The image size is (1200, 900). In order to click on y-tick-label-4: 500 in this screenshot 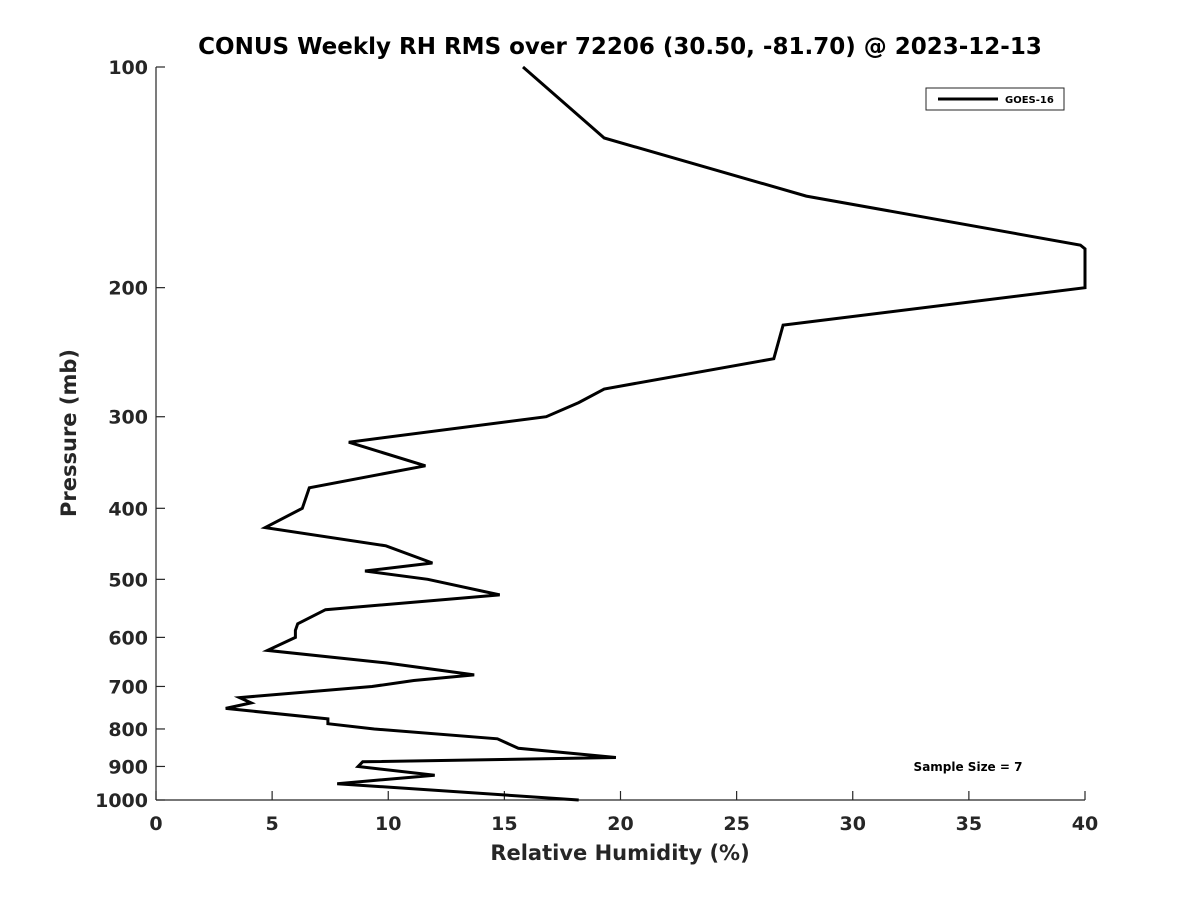, I will do `click(128, 580)`.